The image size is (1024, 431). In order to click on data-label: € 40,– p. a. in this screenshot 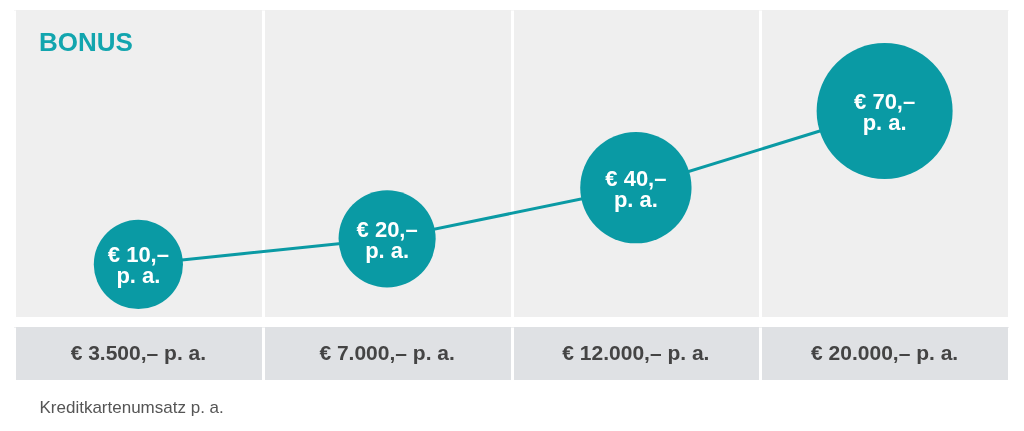, I will do `click(636, 188)`.